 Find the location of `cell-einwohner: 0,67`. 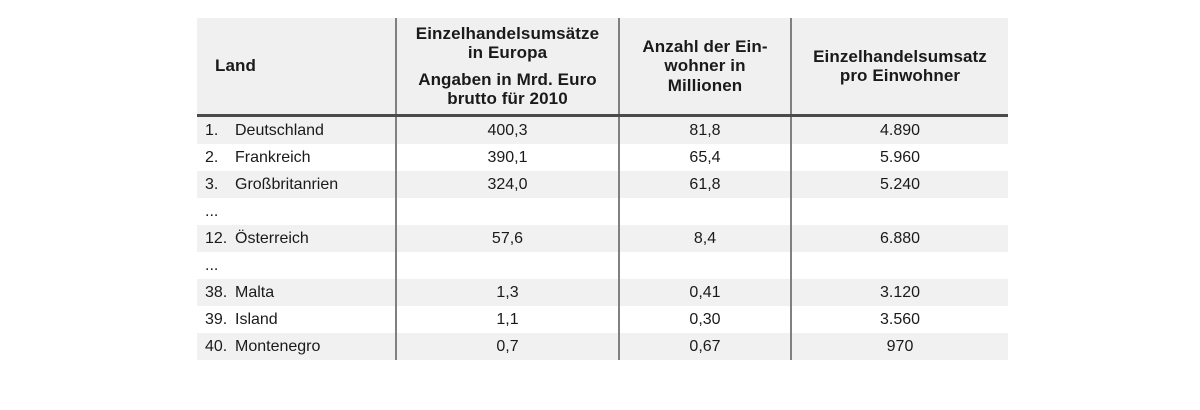

cell-einwohner: 0,67 is located at coordinates (706, 346).